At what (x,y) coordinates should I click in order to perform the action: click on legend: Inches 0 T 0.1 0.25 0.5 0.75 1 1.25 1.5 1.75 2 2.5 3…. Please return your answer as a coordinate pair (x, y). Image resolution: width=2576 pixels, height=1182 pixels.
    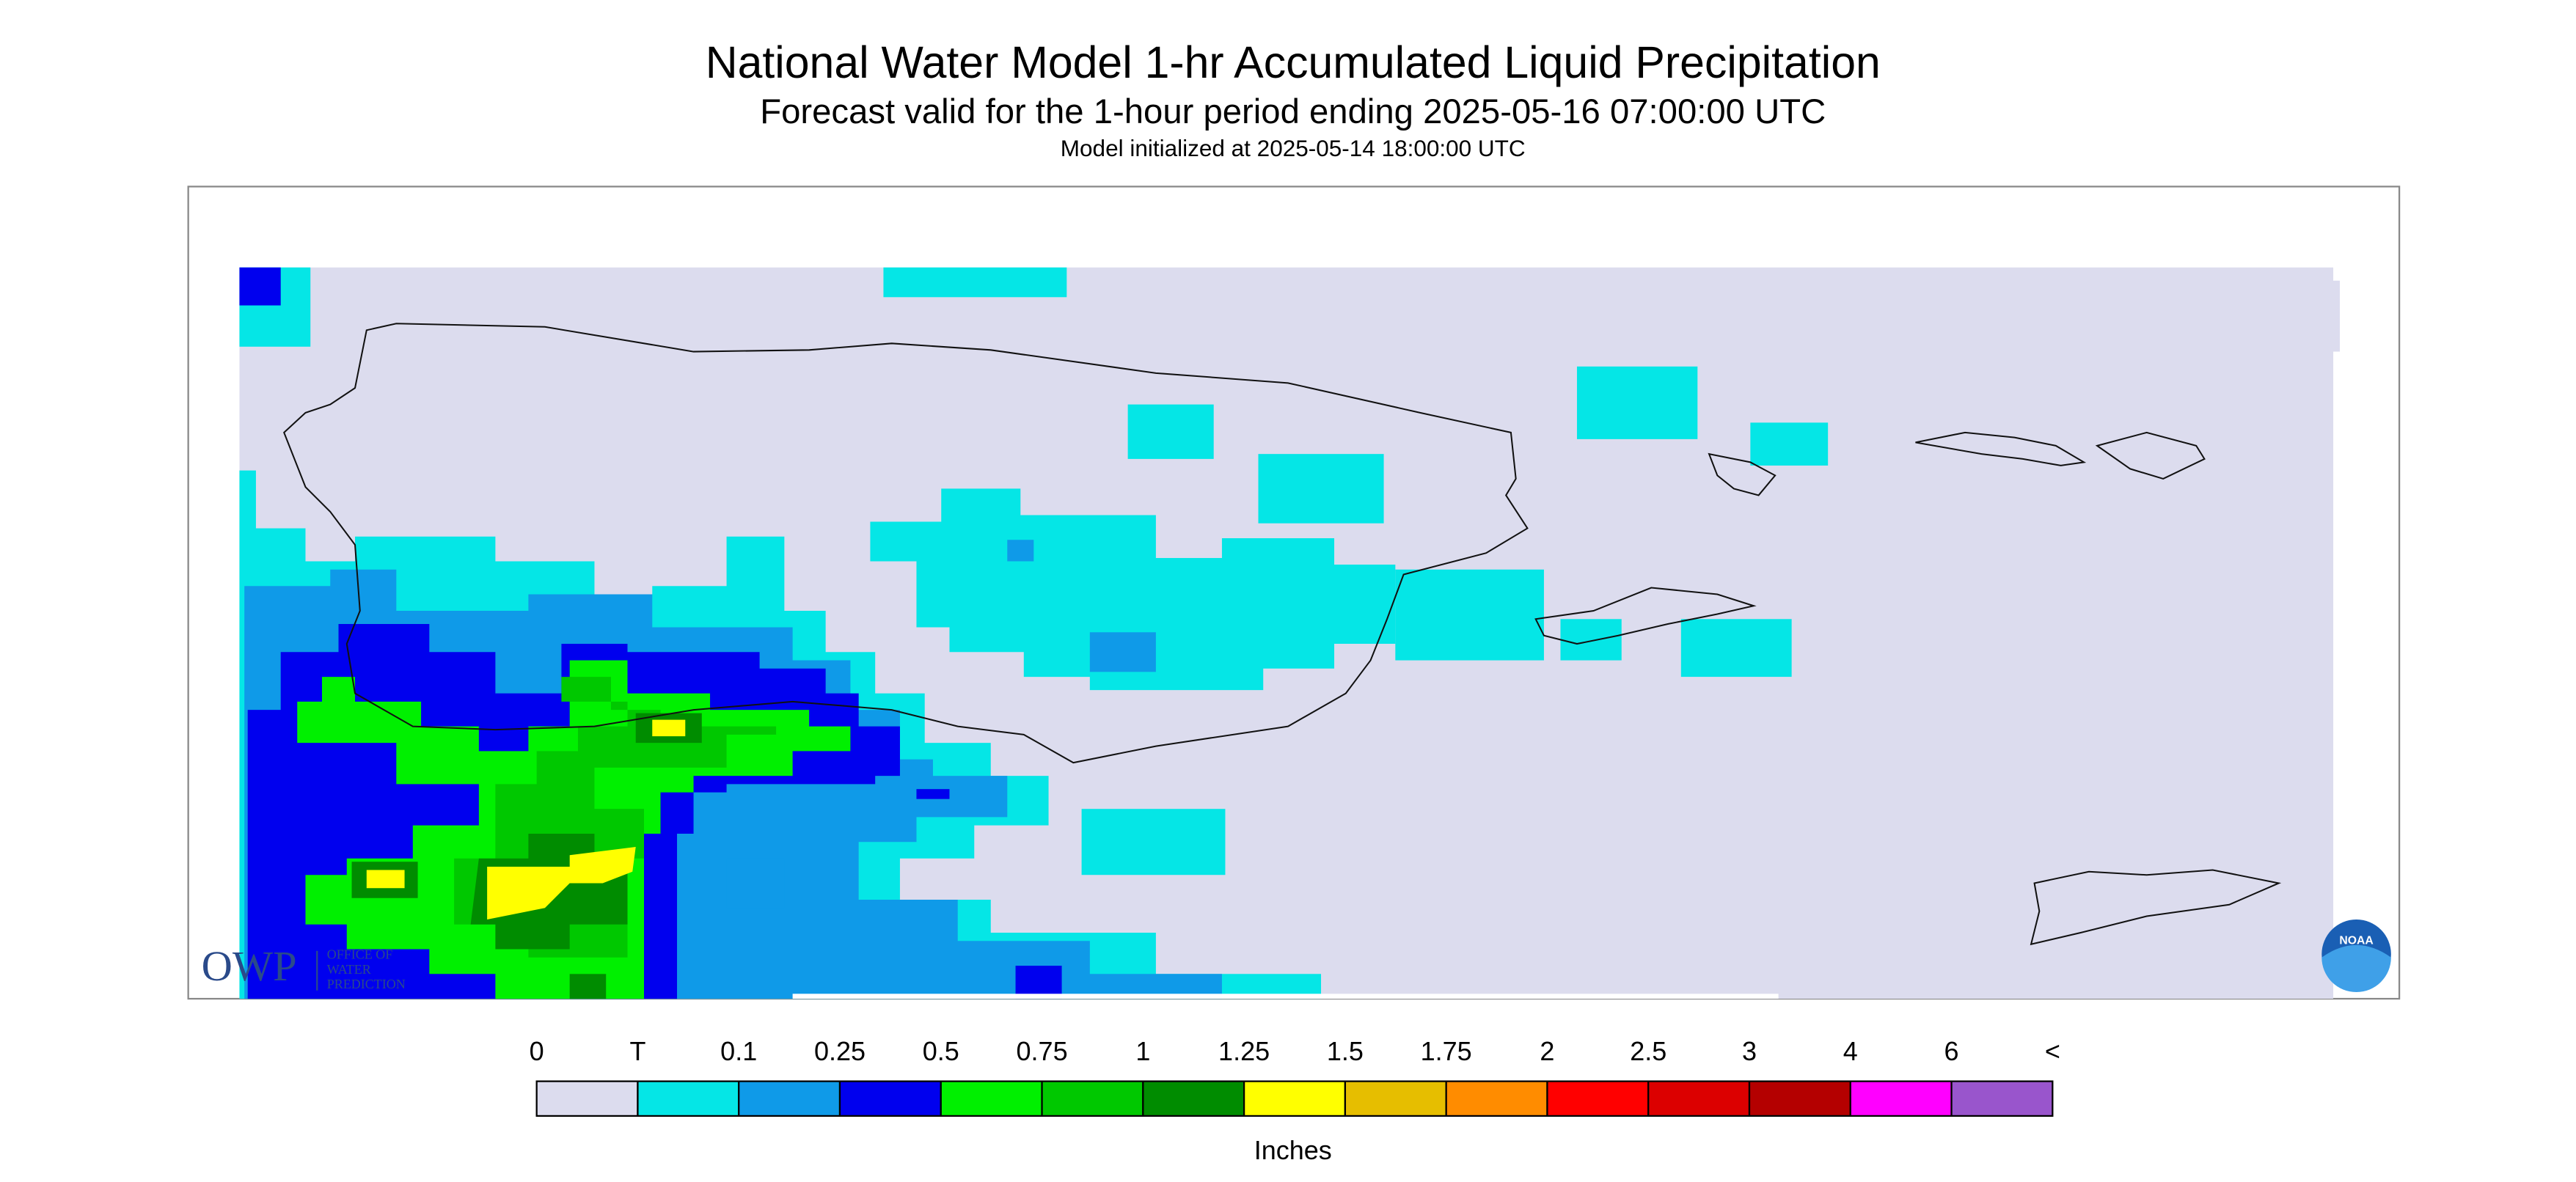
    Looking at the image, I should click on (1295, 1100).